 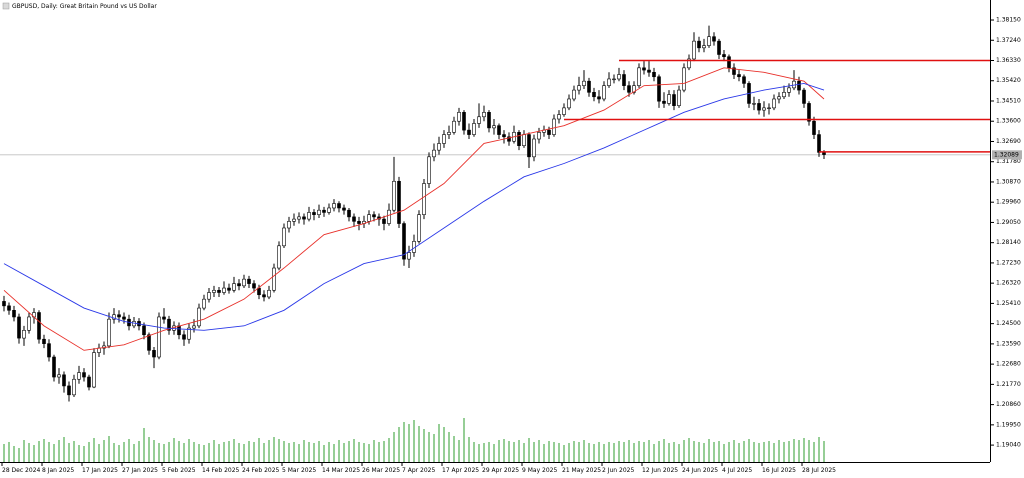 What do you see at coordinates (261, 470) in the screenshot?
I see `x-tick-label: 24 Feb 2025` at bounding box center [261, 470].